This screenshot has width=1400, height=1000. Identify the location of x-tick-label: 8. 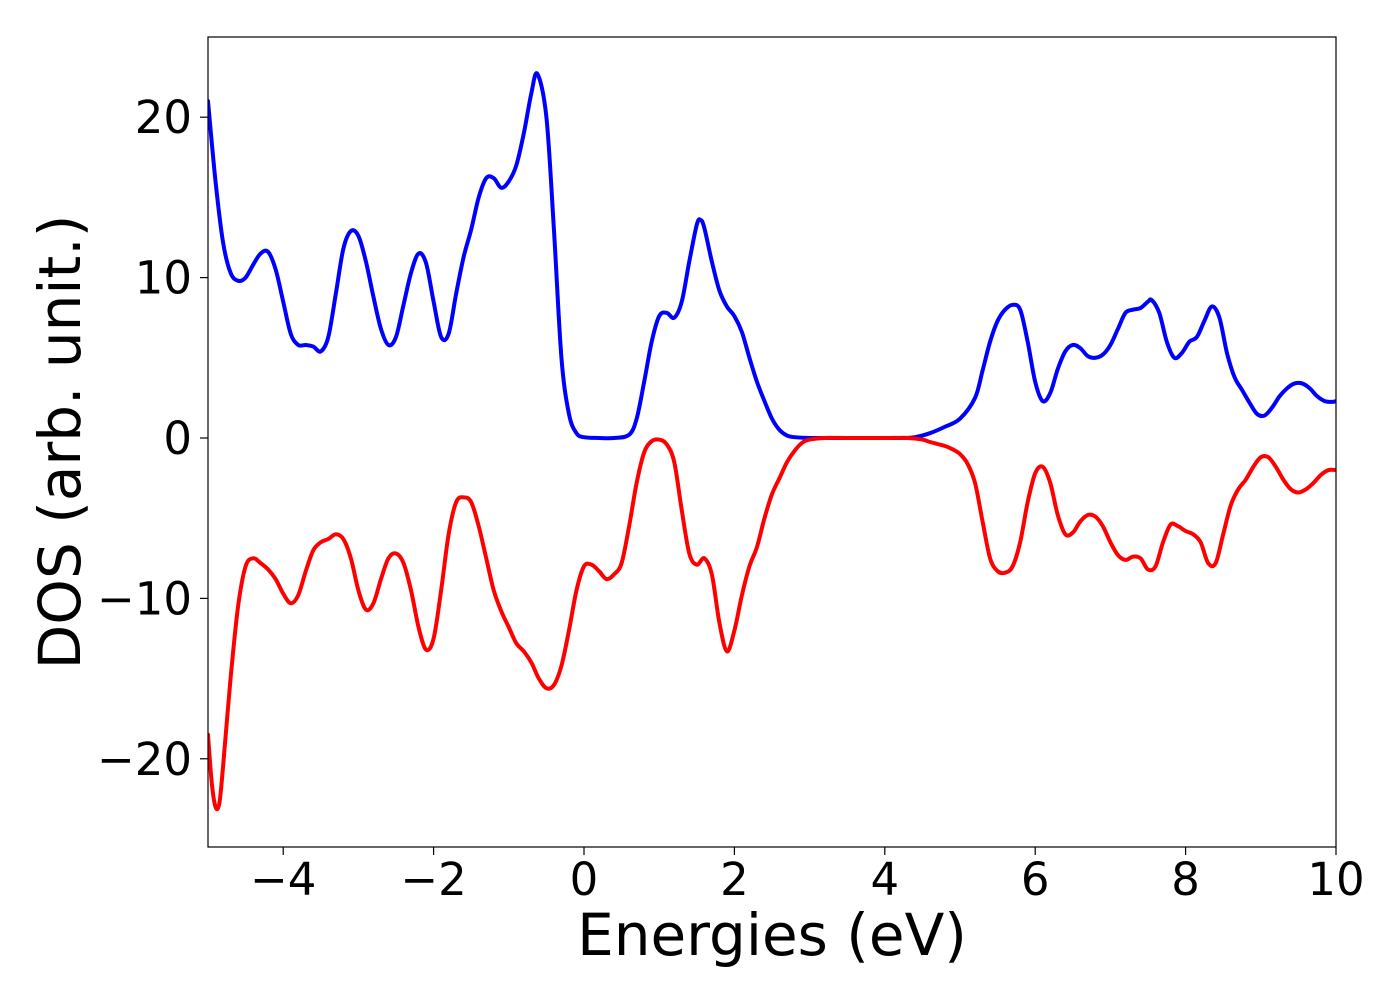
(1185, 879).